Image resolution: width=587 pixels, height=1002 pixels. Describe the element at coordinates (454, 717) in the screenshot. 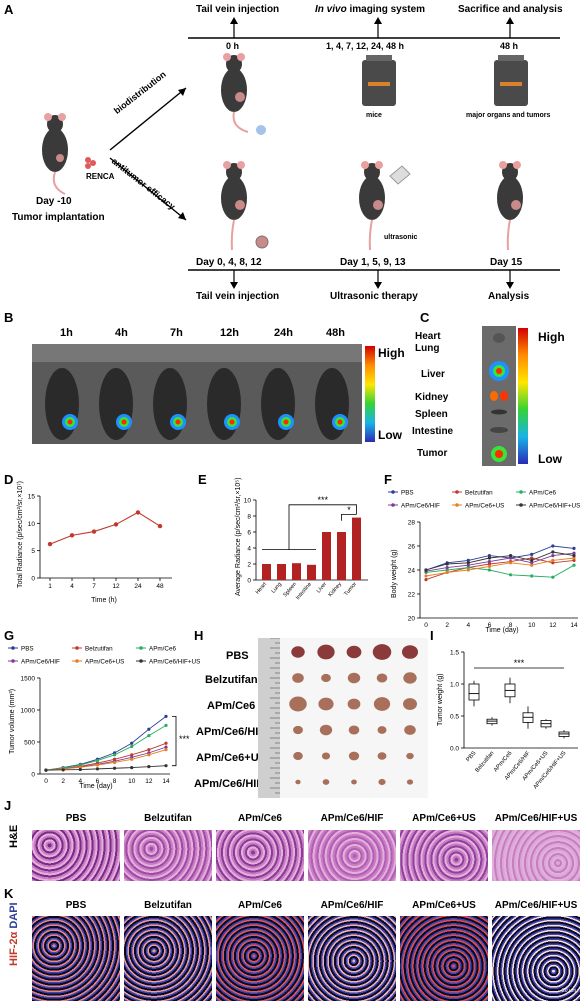

I see `chart-i-ytick-label: 0.5` at that location.